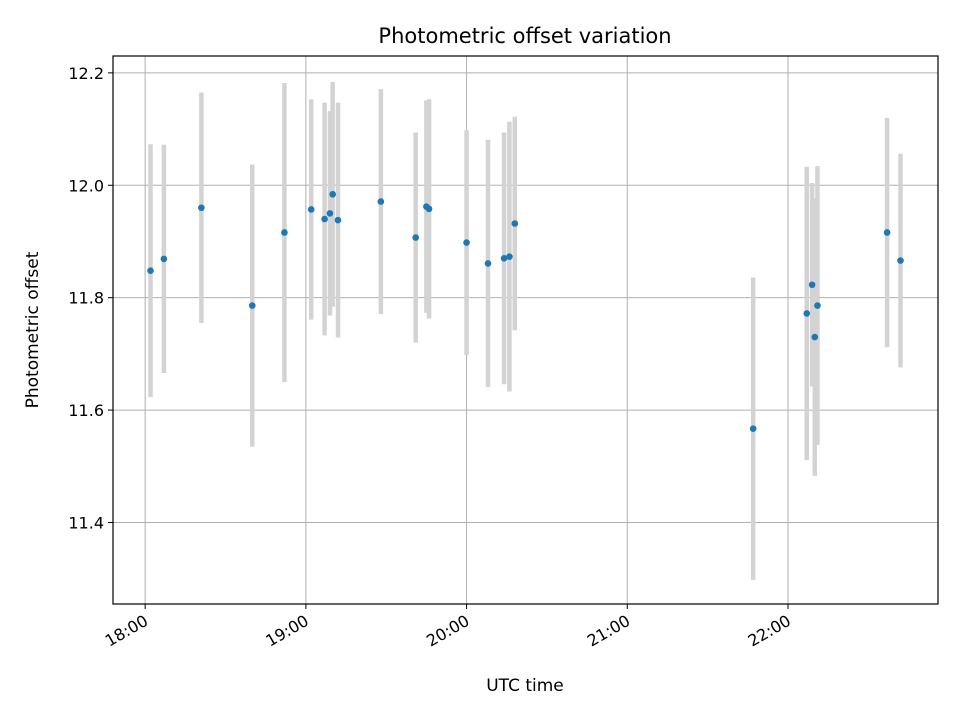 This screenshot has height=720, width=960. What do you see at coordinates (33, 329) in the screenshot?
I see `y-axis-label: Photometric offset` at bounding box center [33, 329].